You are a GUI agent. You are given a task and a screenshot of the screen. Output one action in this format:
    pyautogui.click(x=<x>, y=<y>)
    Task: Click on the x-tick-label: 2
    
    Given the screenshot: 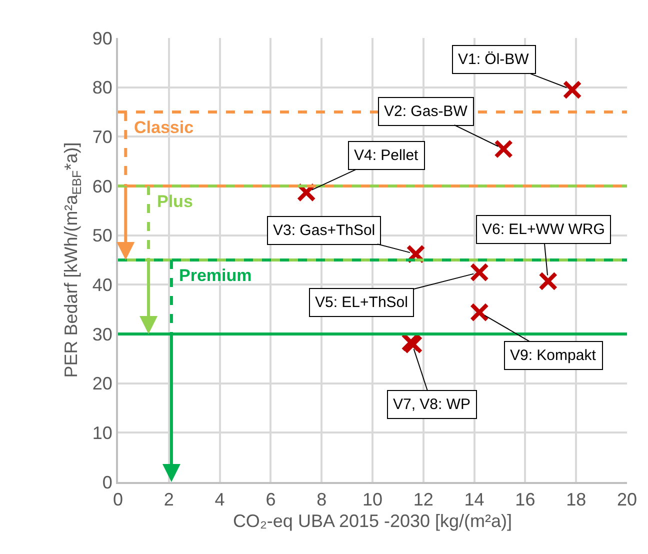 What is the action you would take?
    pyautogui.click(x=169, y=500)
    